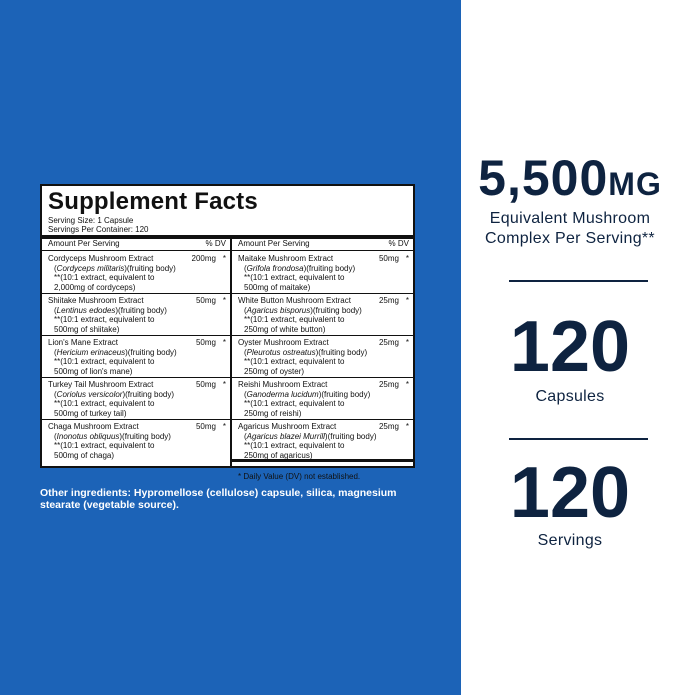  Describe the element at coordinates (287, 426) in the screenshot. I see `ingredient-name: Agaricus Mushroom Extract` at that location.